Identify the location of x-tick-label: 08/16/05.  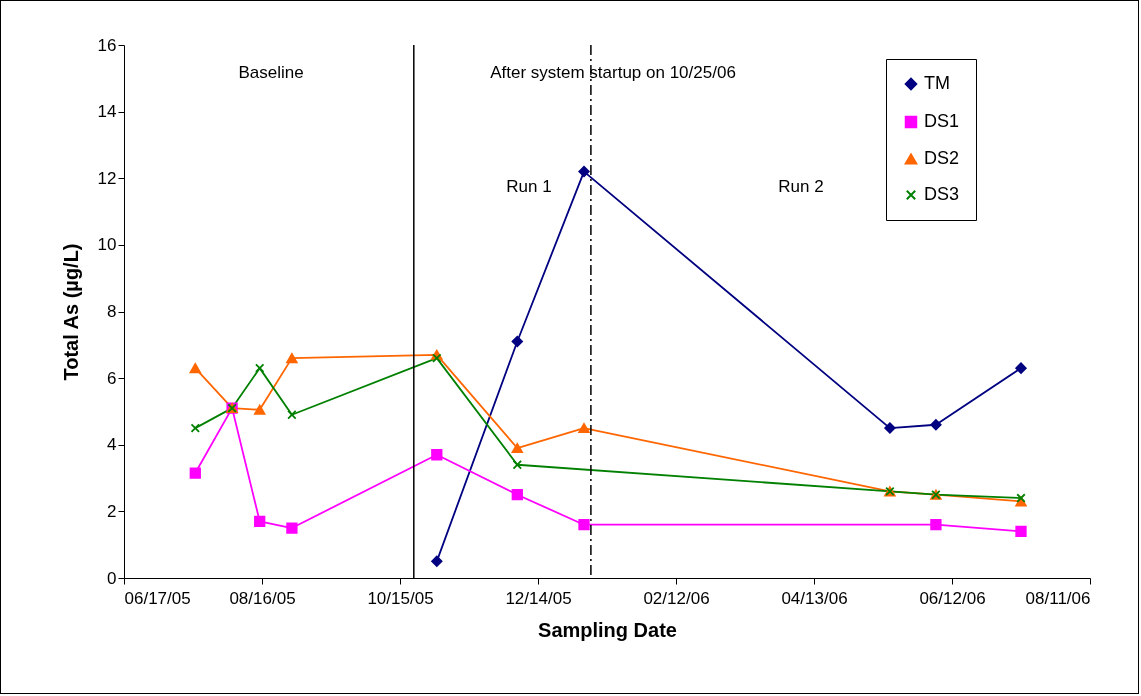
(262, 598).